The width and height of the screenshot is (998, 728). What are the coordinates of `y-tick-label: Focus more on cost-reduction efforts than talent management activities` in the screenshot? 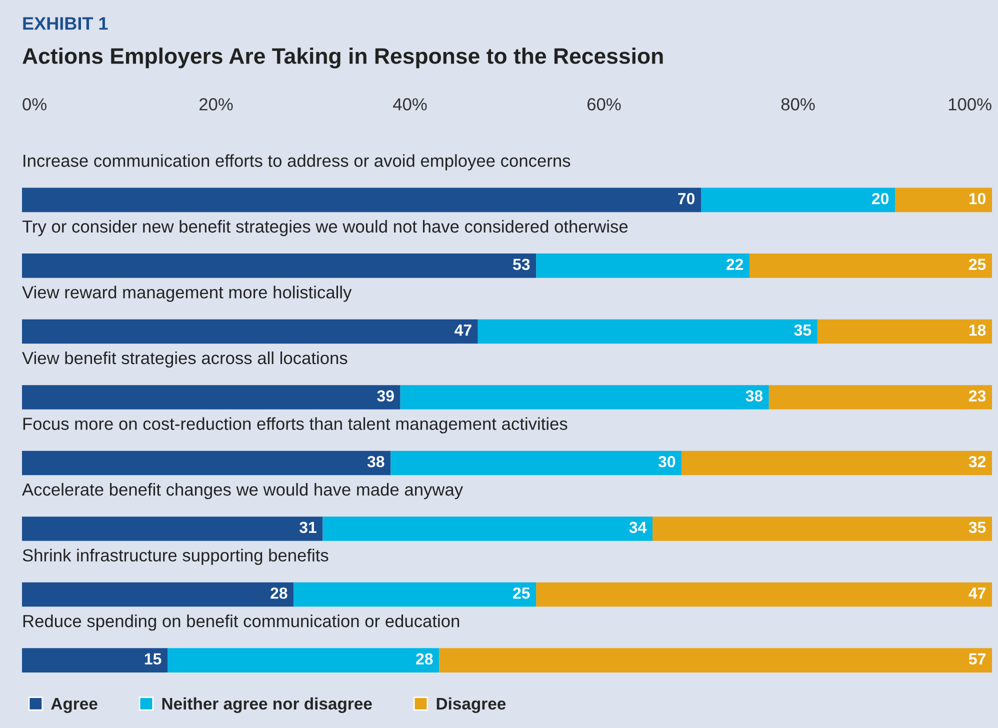 It's located at (295, 425).